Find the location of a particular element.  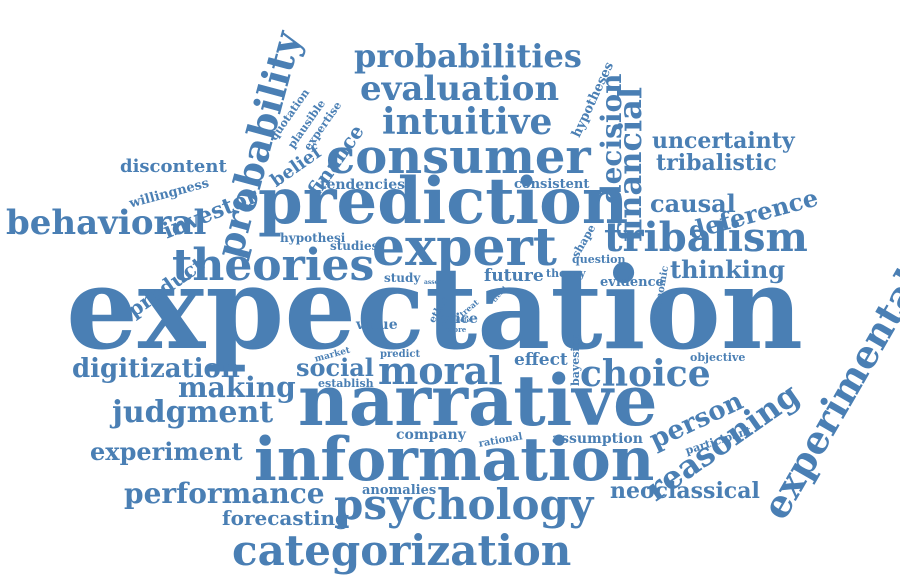

word-future: future is located at coordinates (514, 276).